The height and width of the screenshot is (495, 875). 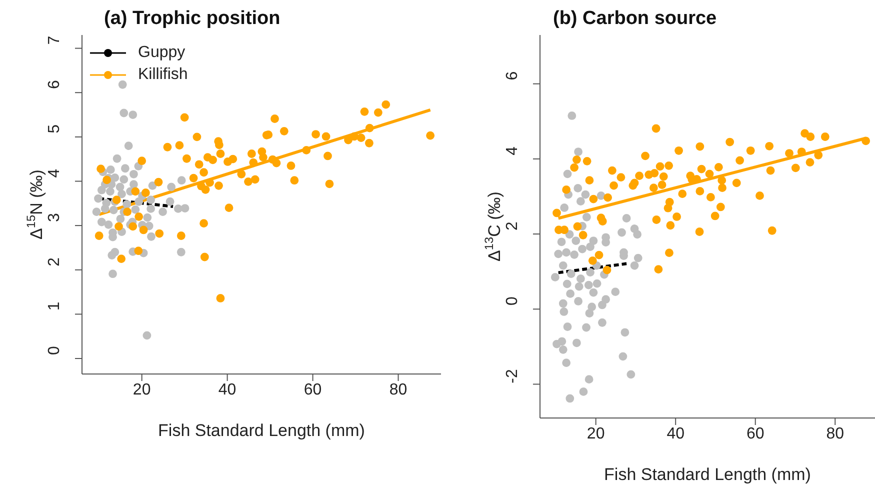 I want to click on legend-label: Guppy, so click(x=162, y=53).